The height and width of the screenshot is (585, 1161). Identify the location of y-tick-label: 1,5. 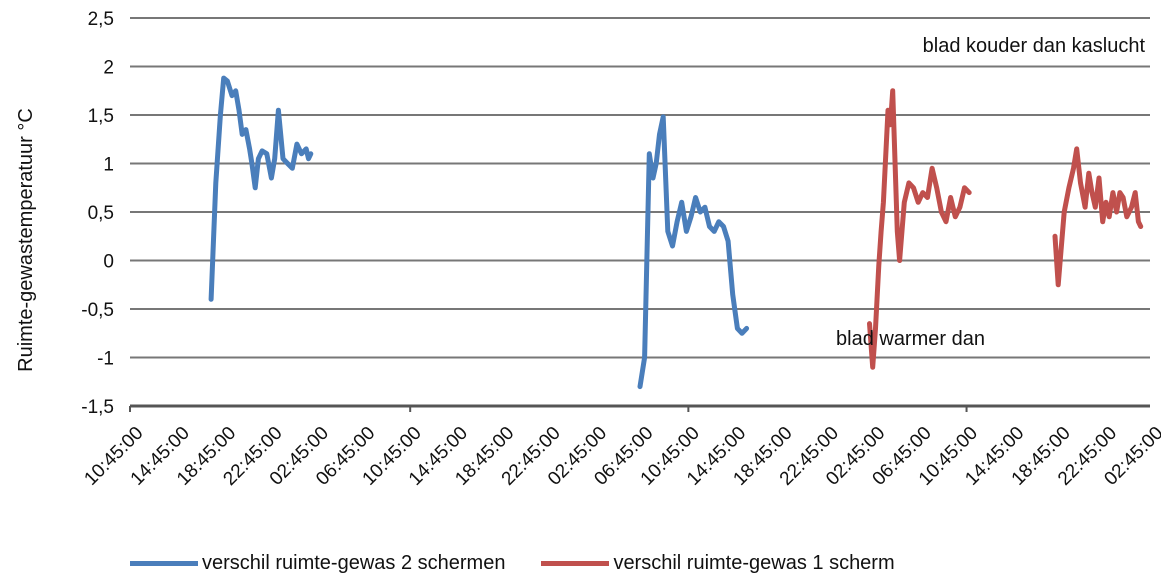
(101, 116).